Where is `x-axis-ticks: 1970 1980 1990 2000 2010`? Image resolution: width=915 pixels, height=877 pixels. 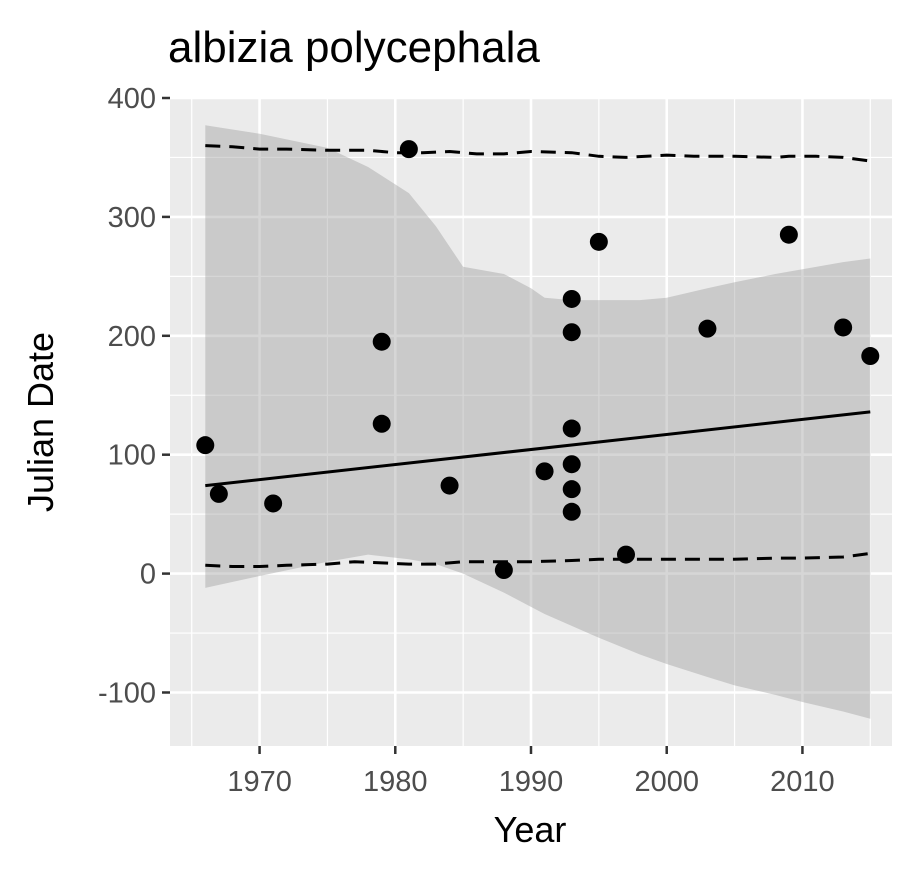
x-axis-ticks: 1970 1980 1990 2000 2010 is located at coordinates (531, 772).